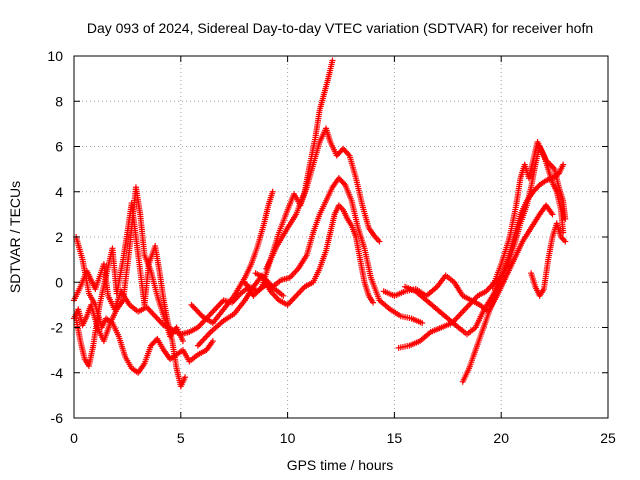  Describe the element at coordinates (608, 438) in the screenshot. I see `x-tick-label: 25` at that location.